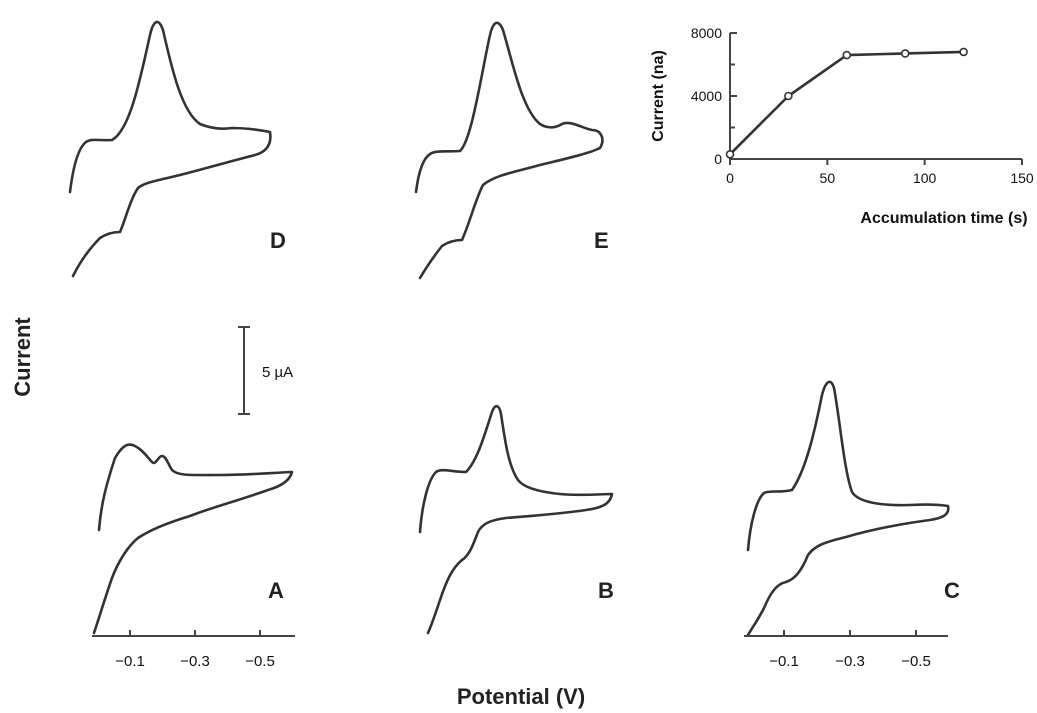 This screenshot has width=1037, height=713. What do you see at coordinates (730, 178) in the screenshot?
I see `inset-x-tick-label: 0` at bounding box center [730, 178].